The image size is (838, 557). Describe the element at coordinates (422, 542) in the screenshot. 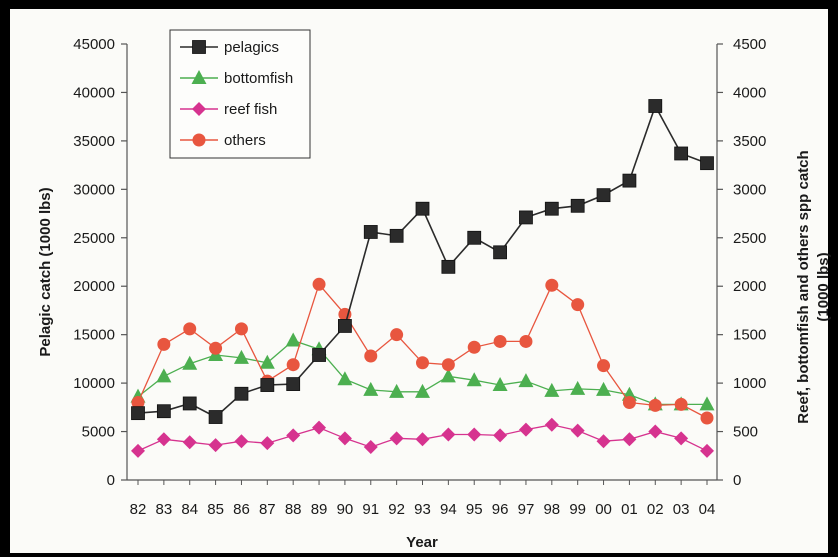

I see `x-axis-title: Year` at that location.